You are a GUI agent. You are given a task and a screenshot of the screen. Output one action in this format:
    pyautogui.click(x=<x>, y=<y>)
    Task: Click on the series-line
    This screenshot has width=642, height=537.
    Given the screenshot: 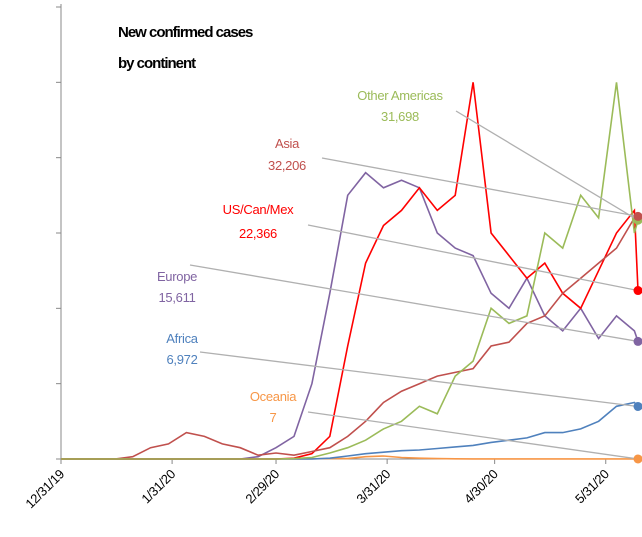 What is the action you would take?
    pyautogui.click(x=350, y=430)
    